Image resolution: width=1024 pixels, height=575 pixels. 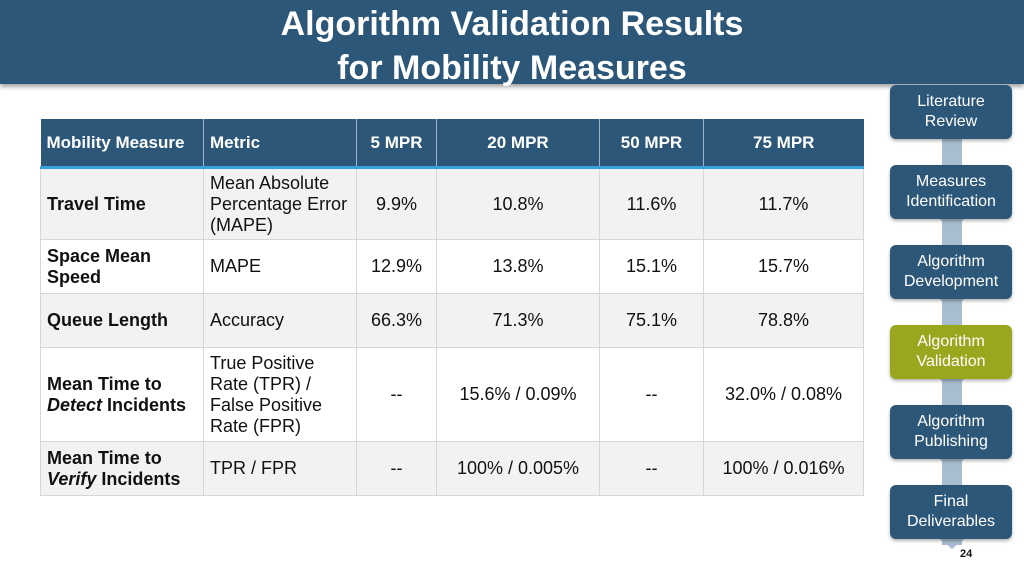 What do you see at coordinates (518, 394) in the screenshot?
I see `value-cell: 15.6% / 0.09%` at bounding box center [518, 394].